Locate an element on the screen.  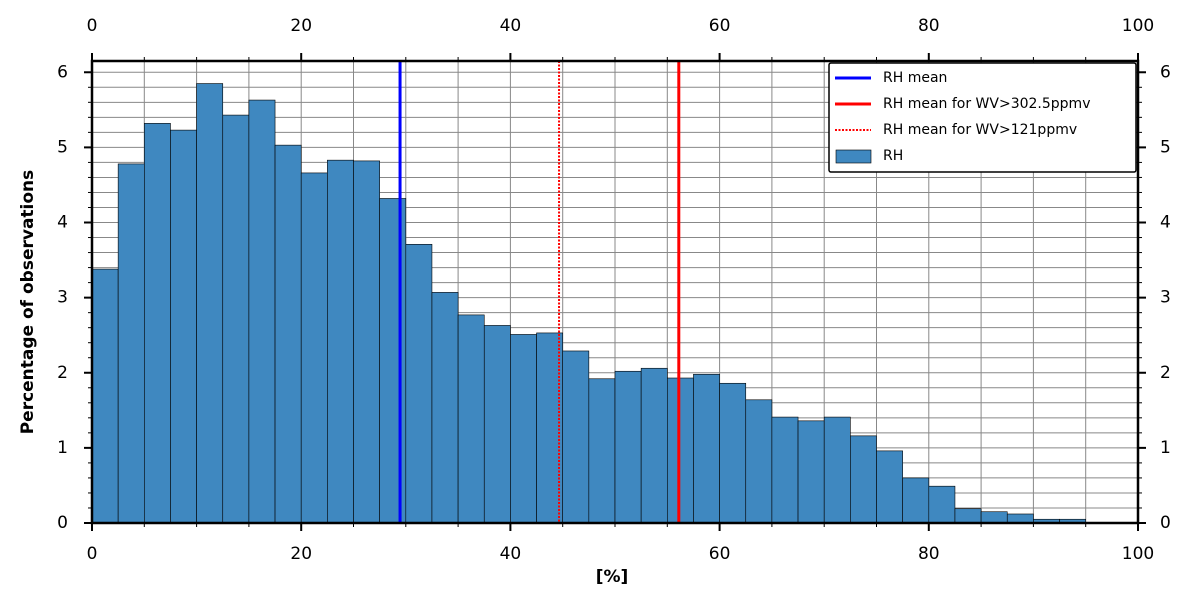
y-axis-label: Percentage of observations is located at coordinates (28, 302).